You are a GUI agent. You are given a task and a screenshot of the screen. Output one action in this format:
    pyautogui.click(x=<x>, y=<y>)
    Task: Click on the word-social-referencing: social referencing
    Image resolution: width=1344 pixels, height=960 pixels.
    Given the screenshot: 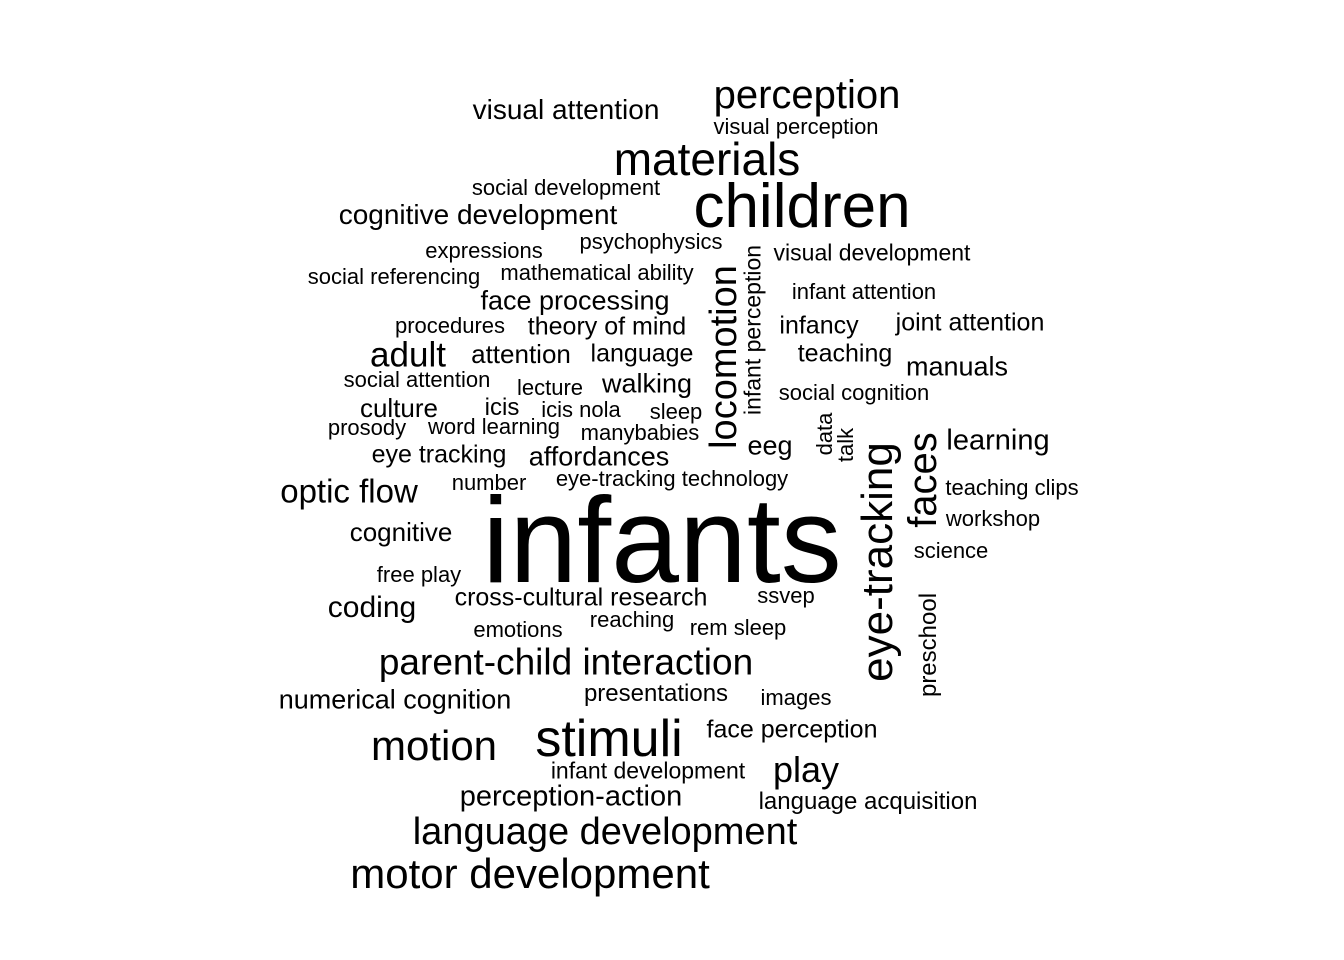 What is the action you would take?
    pyautogui.click(x=394, y=276)
    